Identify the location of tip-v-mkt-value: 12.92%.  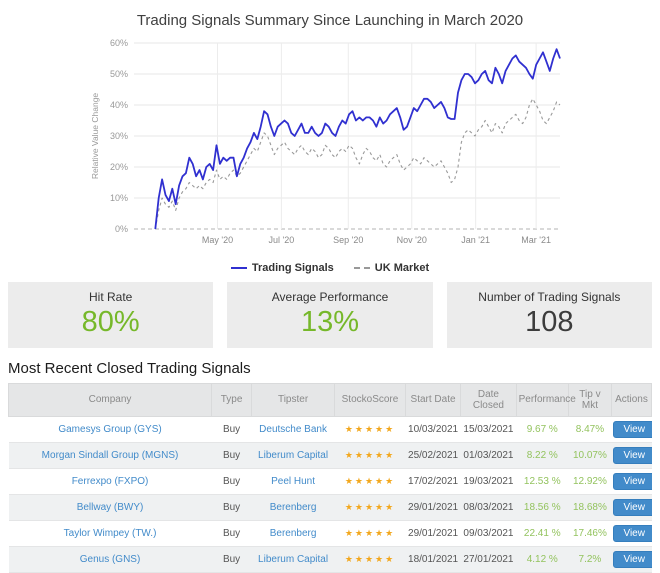
(589, 481).